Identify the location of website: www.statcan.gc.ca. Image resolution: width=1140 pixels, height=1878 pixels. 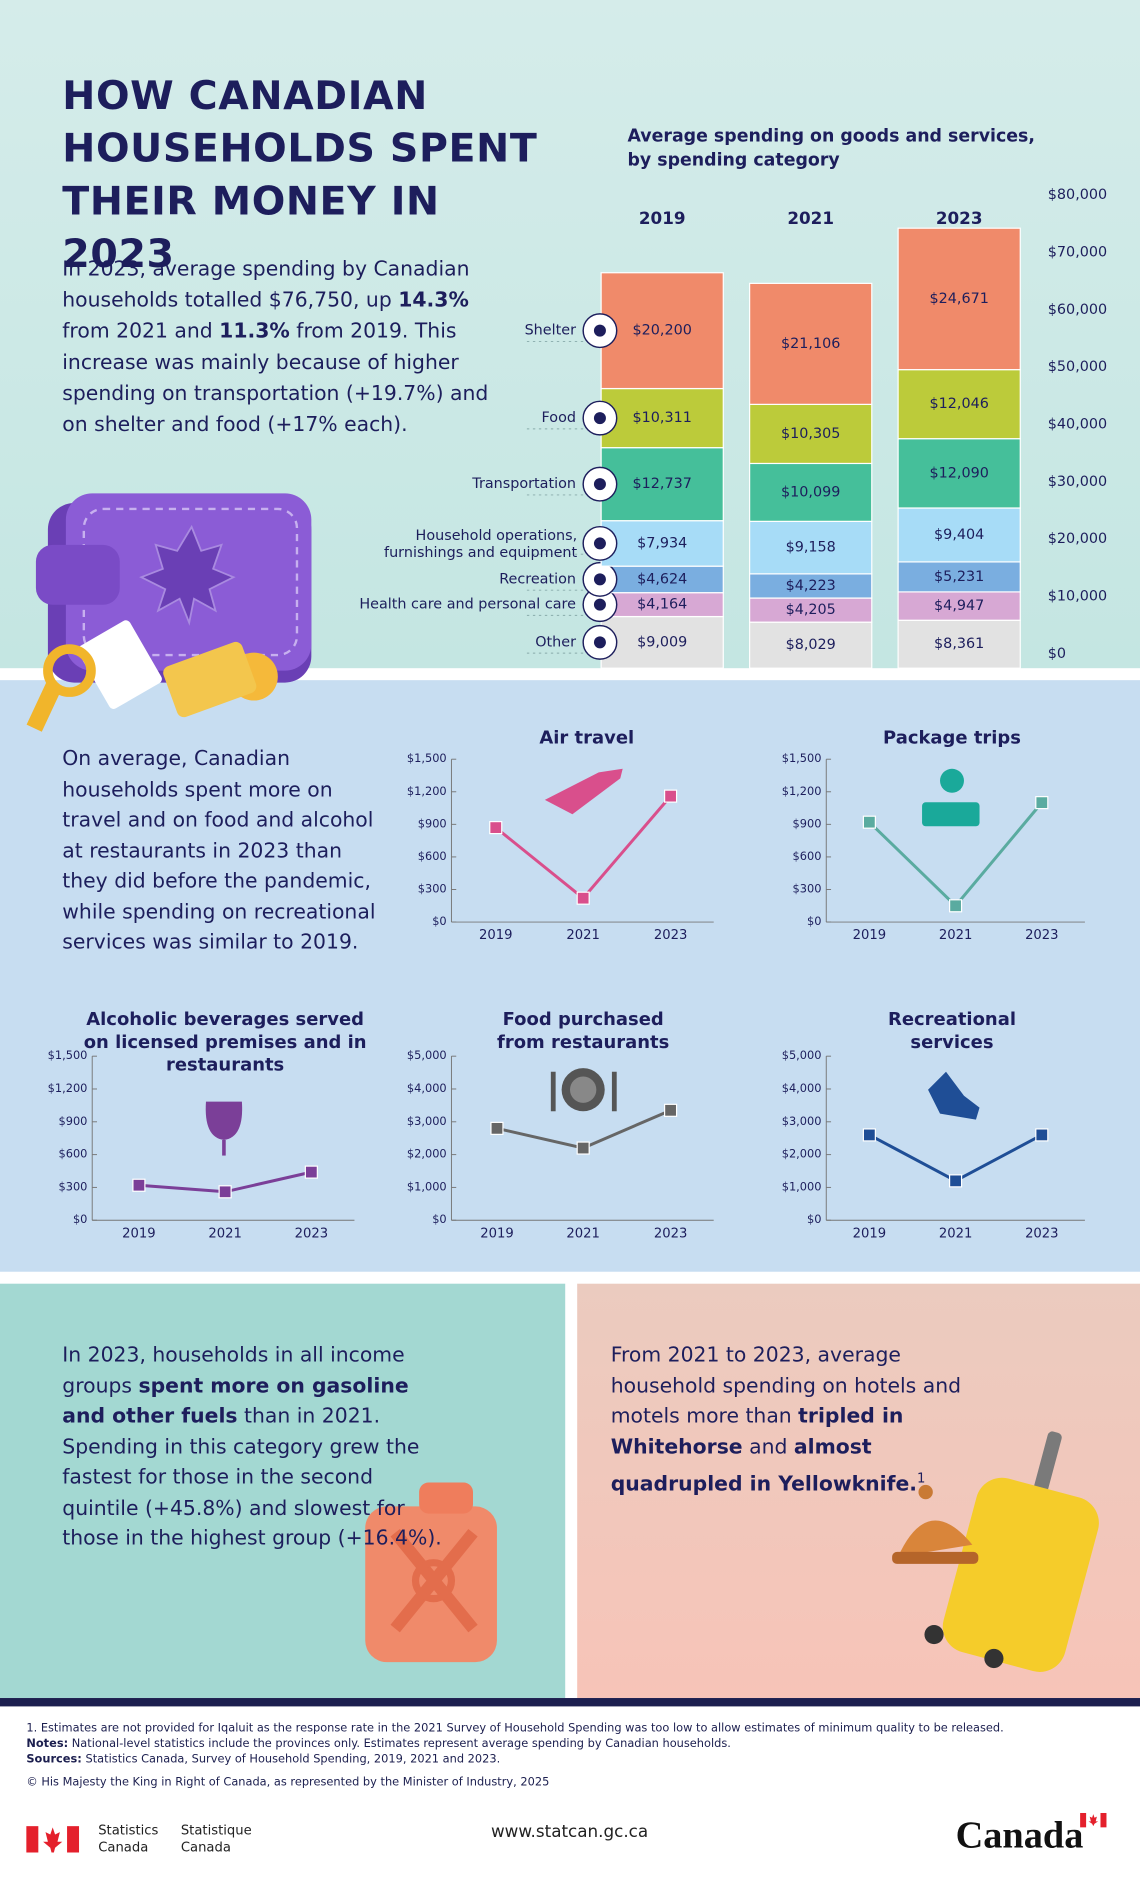
(569, 1832).